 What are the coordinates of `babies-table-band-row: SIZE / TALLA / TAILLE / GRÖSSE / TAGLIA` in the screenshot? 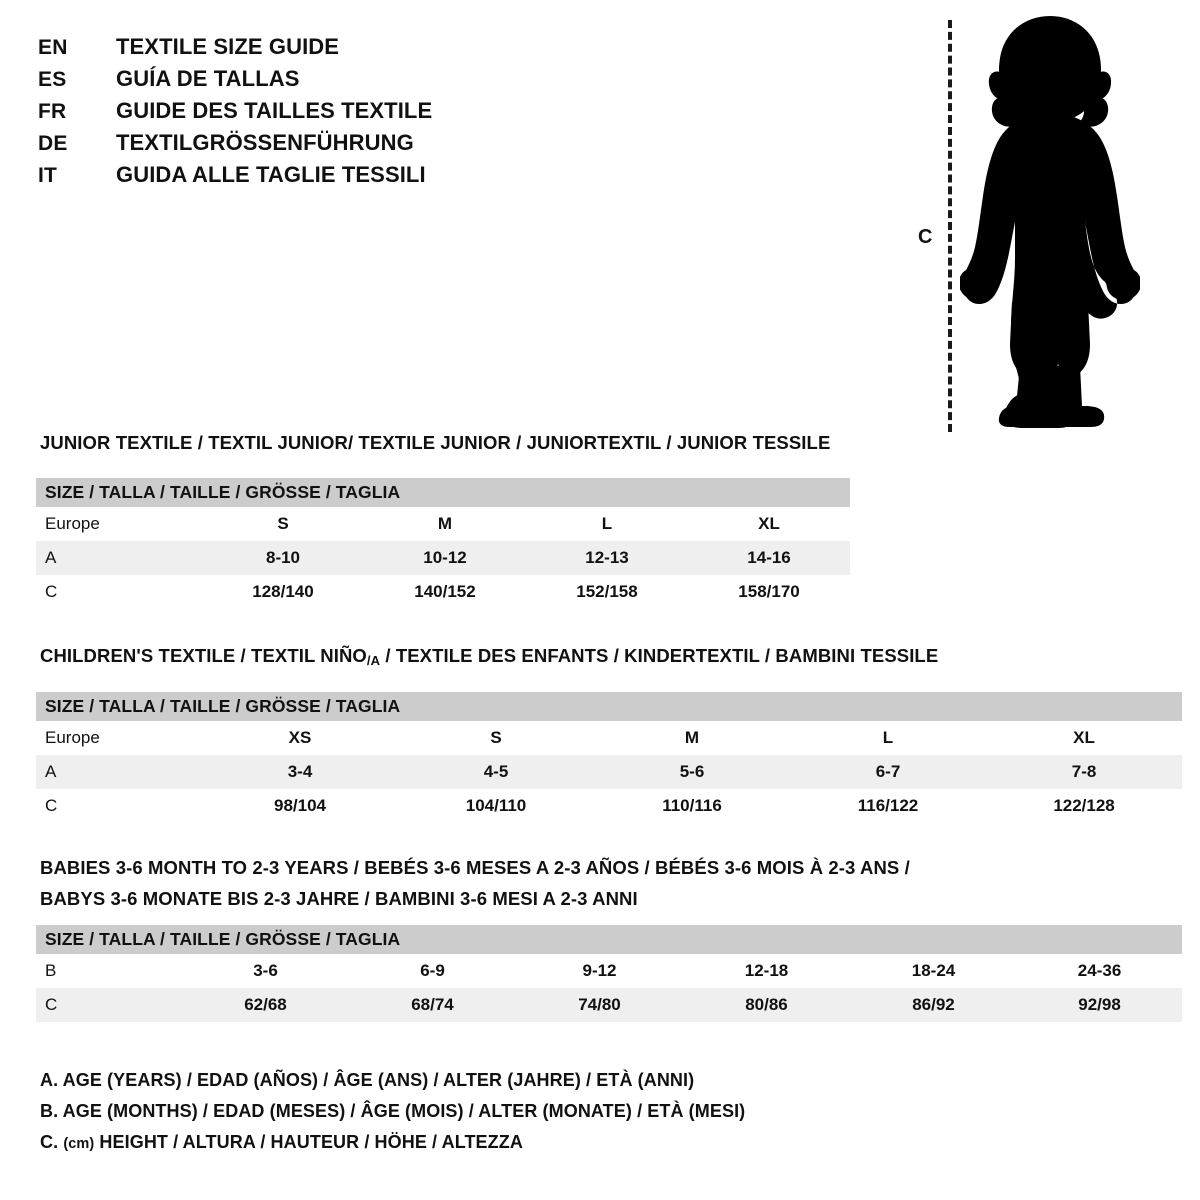 It's located at (609, 939).